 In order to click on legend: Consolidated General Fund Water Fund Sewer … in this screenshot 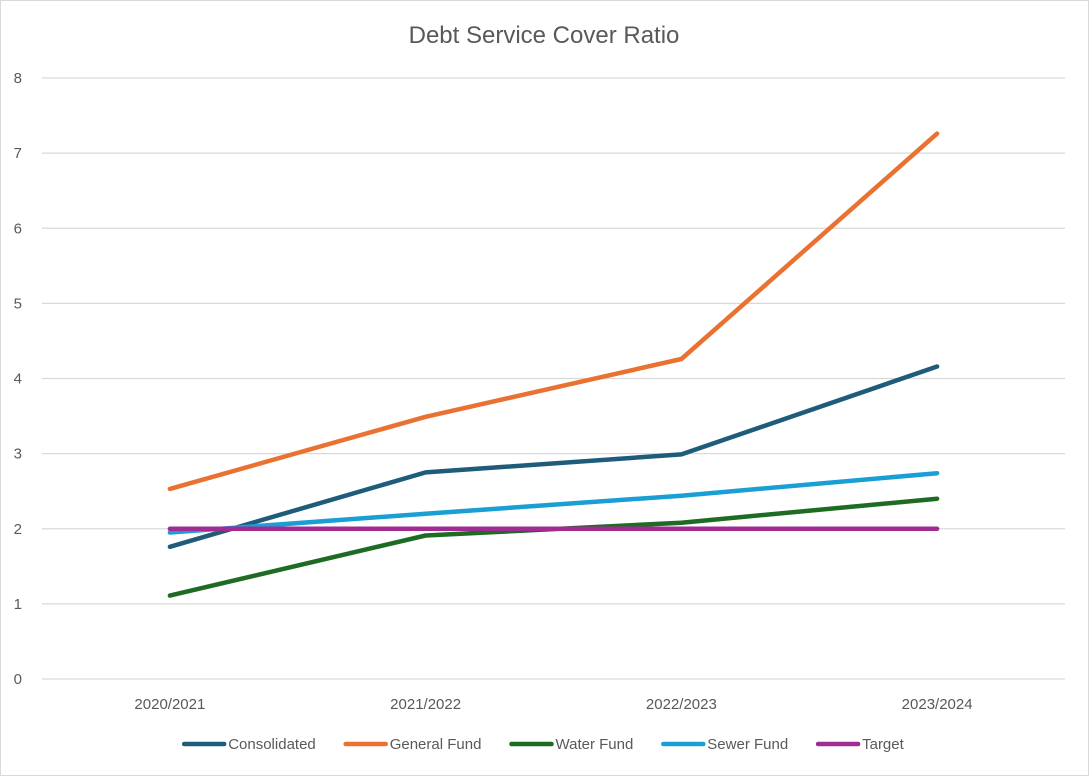, I will do `click(543, 744)`.